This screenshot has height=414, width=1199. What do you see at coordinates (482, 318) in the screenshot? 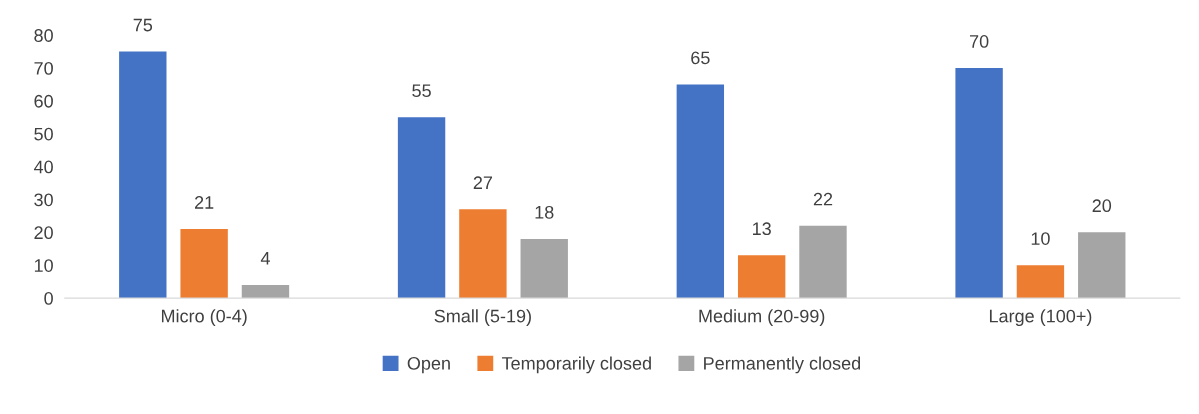
I see `x-tick-label: Small (5-19)` at bounding box center [482, 318].